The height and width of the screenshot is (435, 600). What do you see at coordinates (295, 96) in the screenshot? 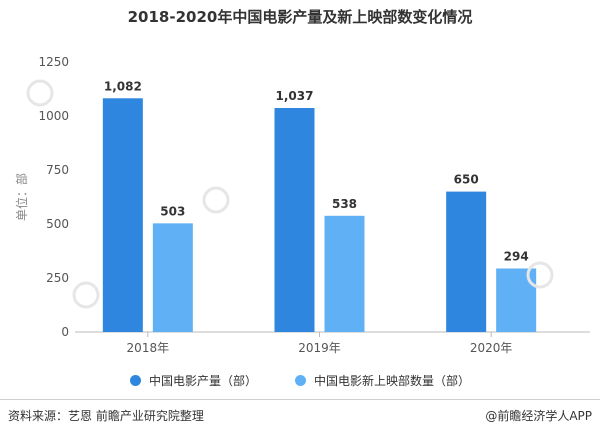
I see `data-label: 1,037` at bounding box center [295, 96].